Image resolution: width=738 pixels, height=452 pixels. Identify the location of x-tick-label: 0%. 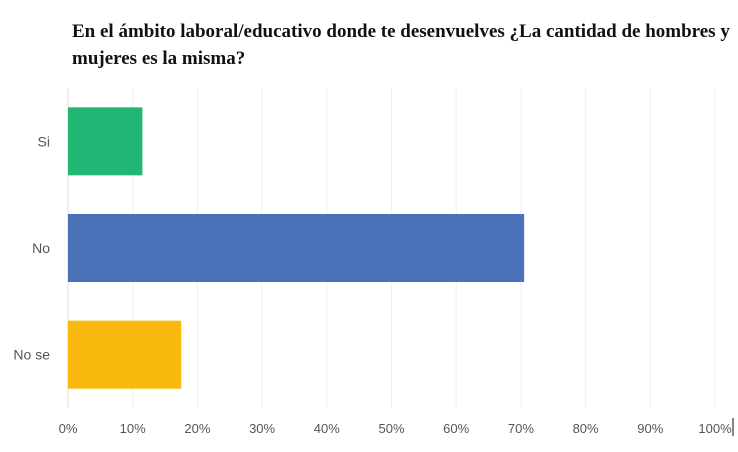
(68, 428).